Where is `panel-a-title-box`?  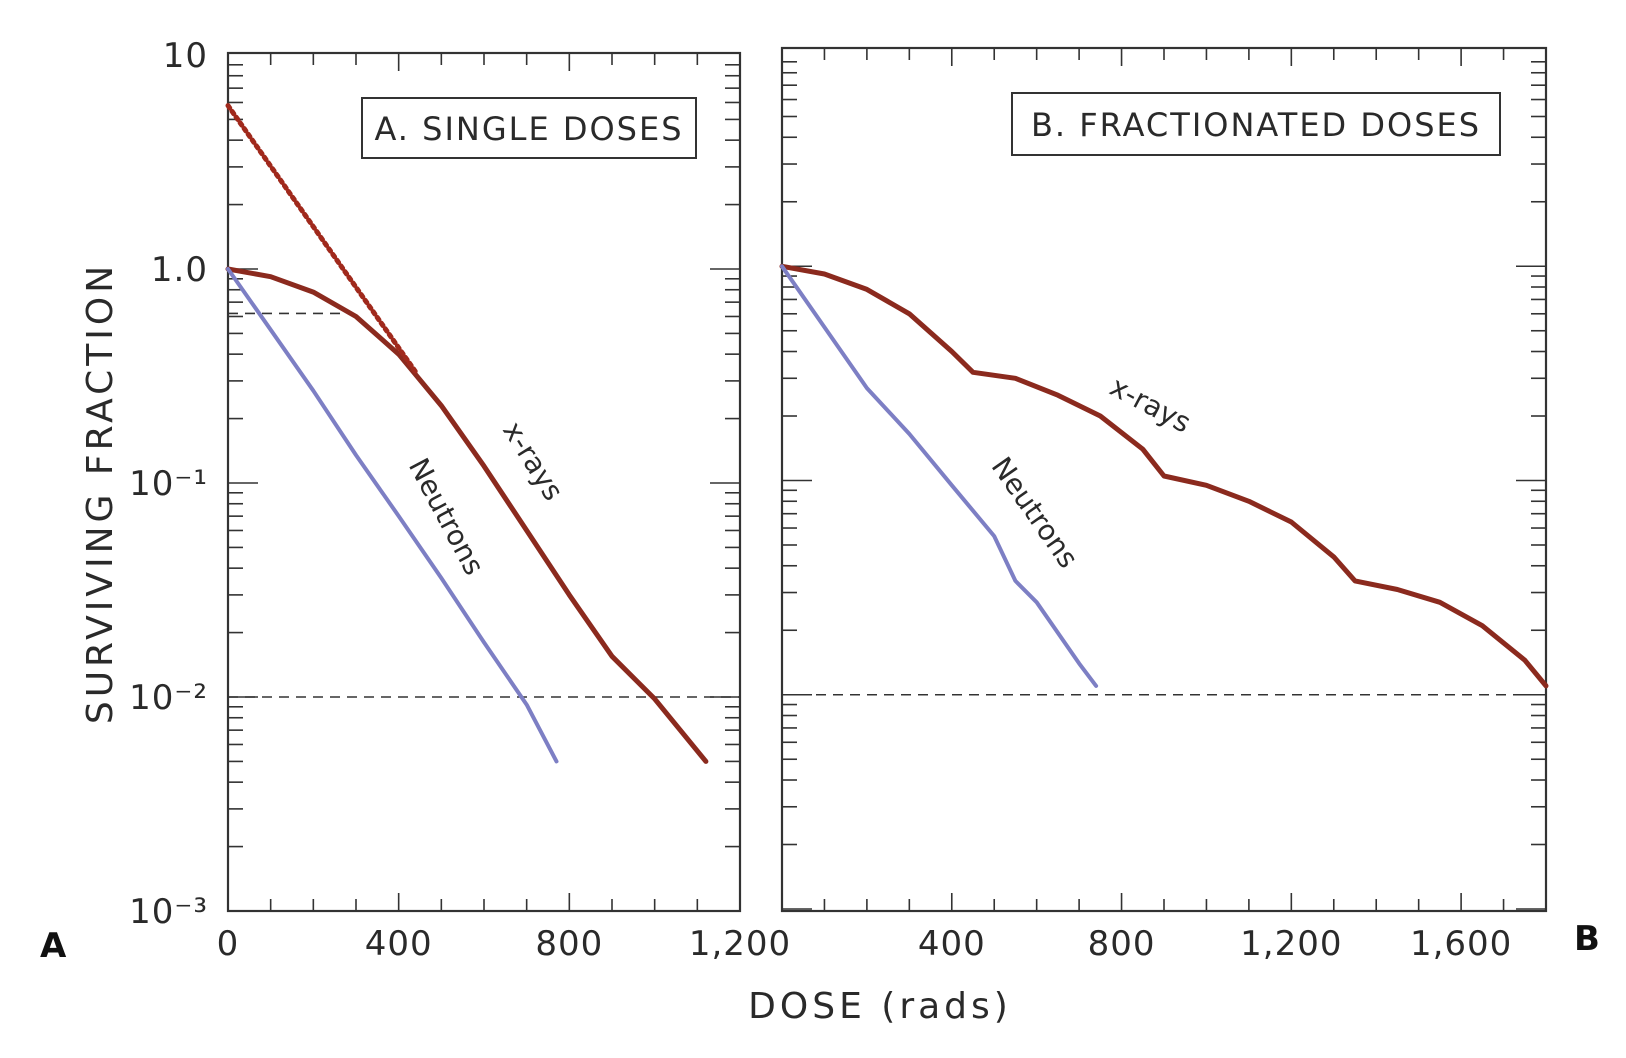
panel-a-title-box is located at coordinates (529, 128).